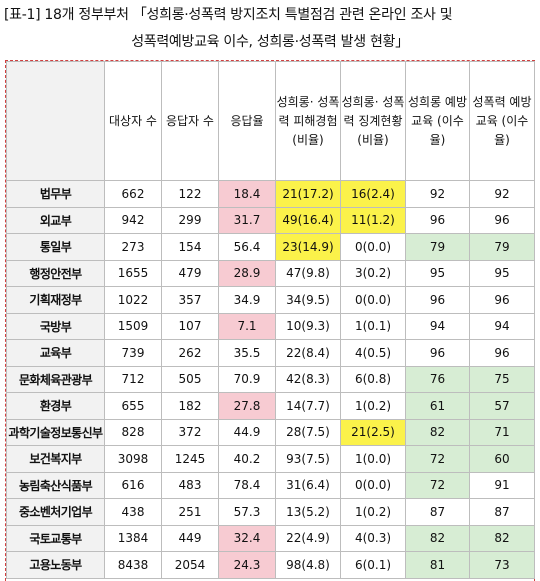 The width and height of the screenshot is (540, 581). Describe the element at coordinates (373, 459) in the screenshot. I see `disciplinary-status-cell: 1(0.0)` at that location.